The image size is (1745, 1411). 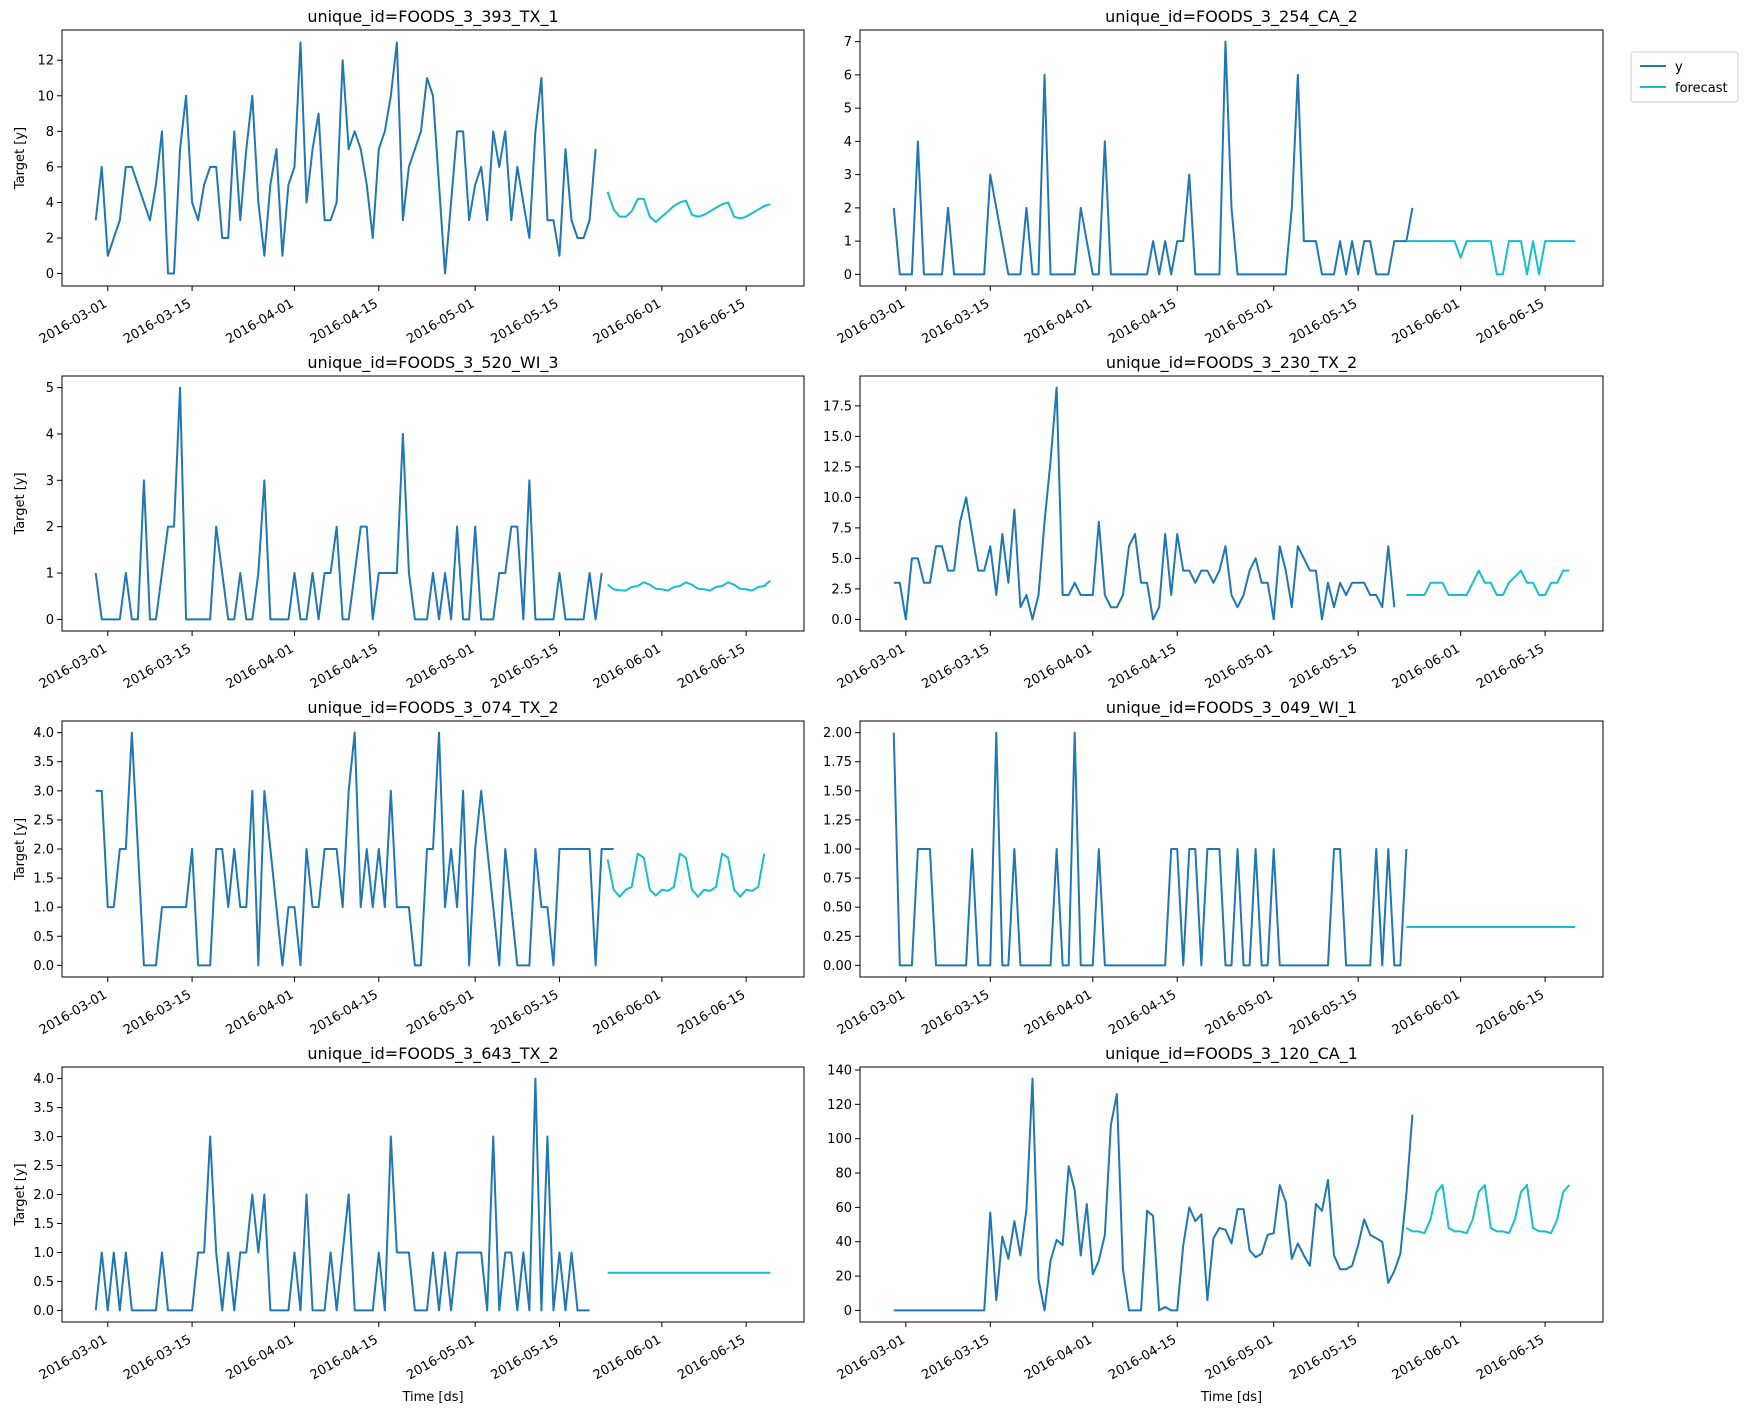 What do you see at coordinates (848, 175) in the screenshot?
I see `y-tick-label: 3` at bounding box center [848, 175].